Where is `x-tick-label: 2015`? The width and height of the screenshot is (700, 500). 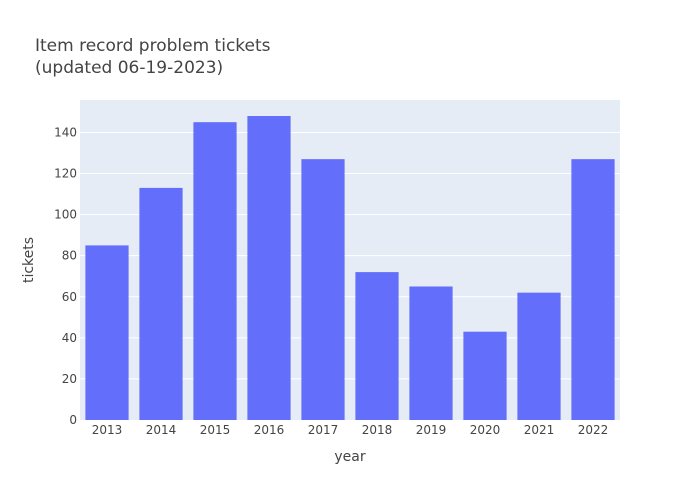
x-tick-label: 2015 is located at coordinates (215, 430).